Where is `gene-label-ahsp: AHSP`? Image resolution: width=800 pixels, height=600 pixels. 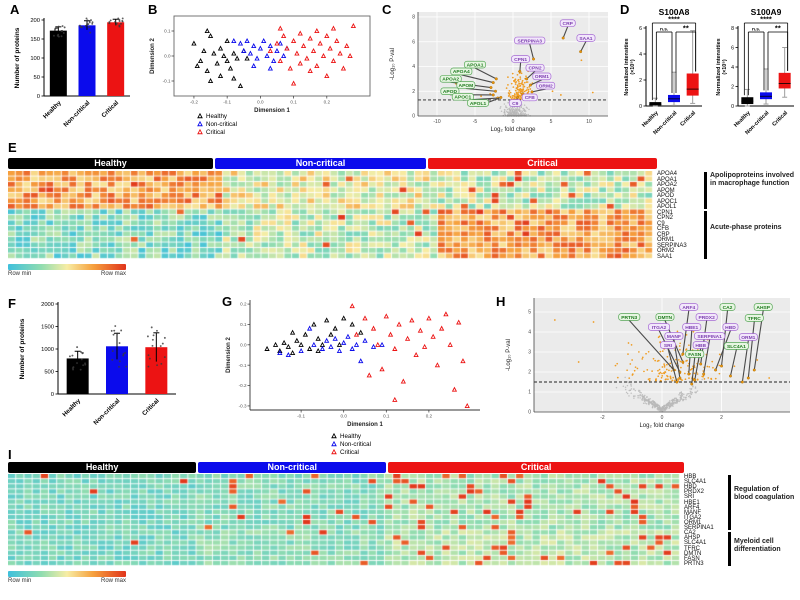 gene-label-ahsp: AHSP is located at coordinates (763, 307).